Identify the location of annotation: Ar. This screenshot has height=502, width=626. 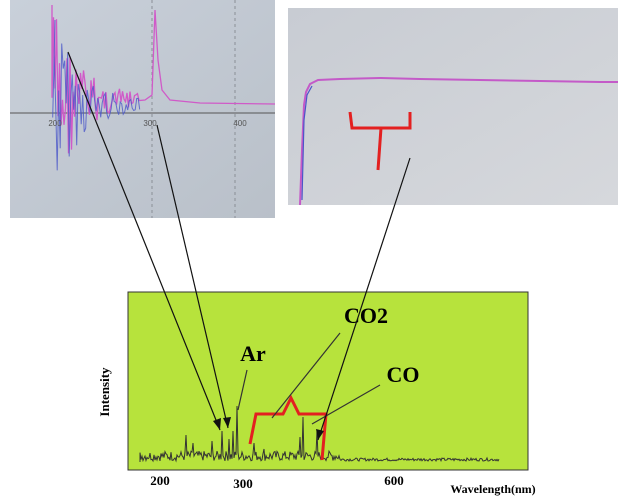
(253, 353).